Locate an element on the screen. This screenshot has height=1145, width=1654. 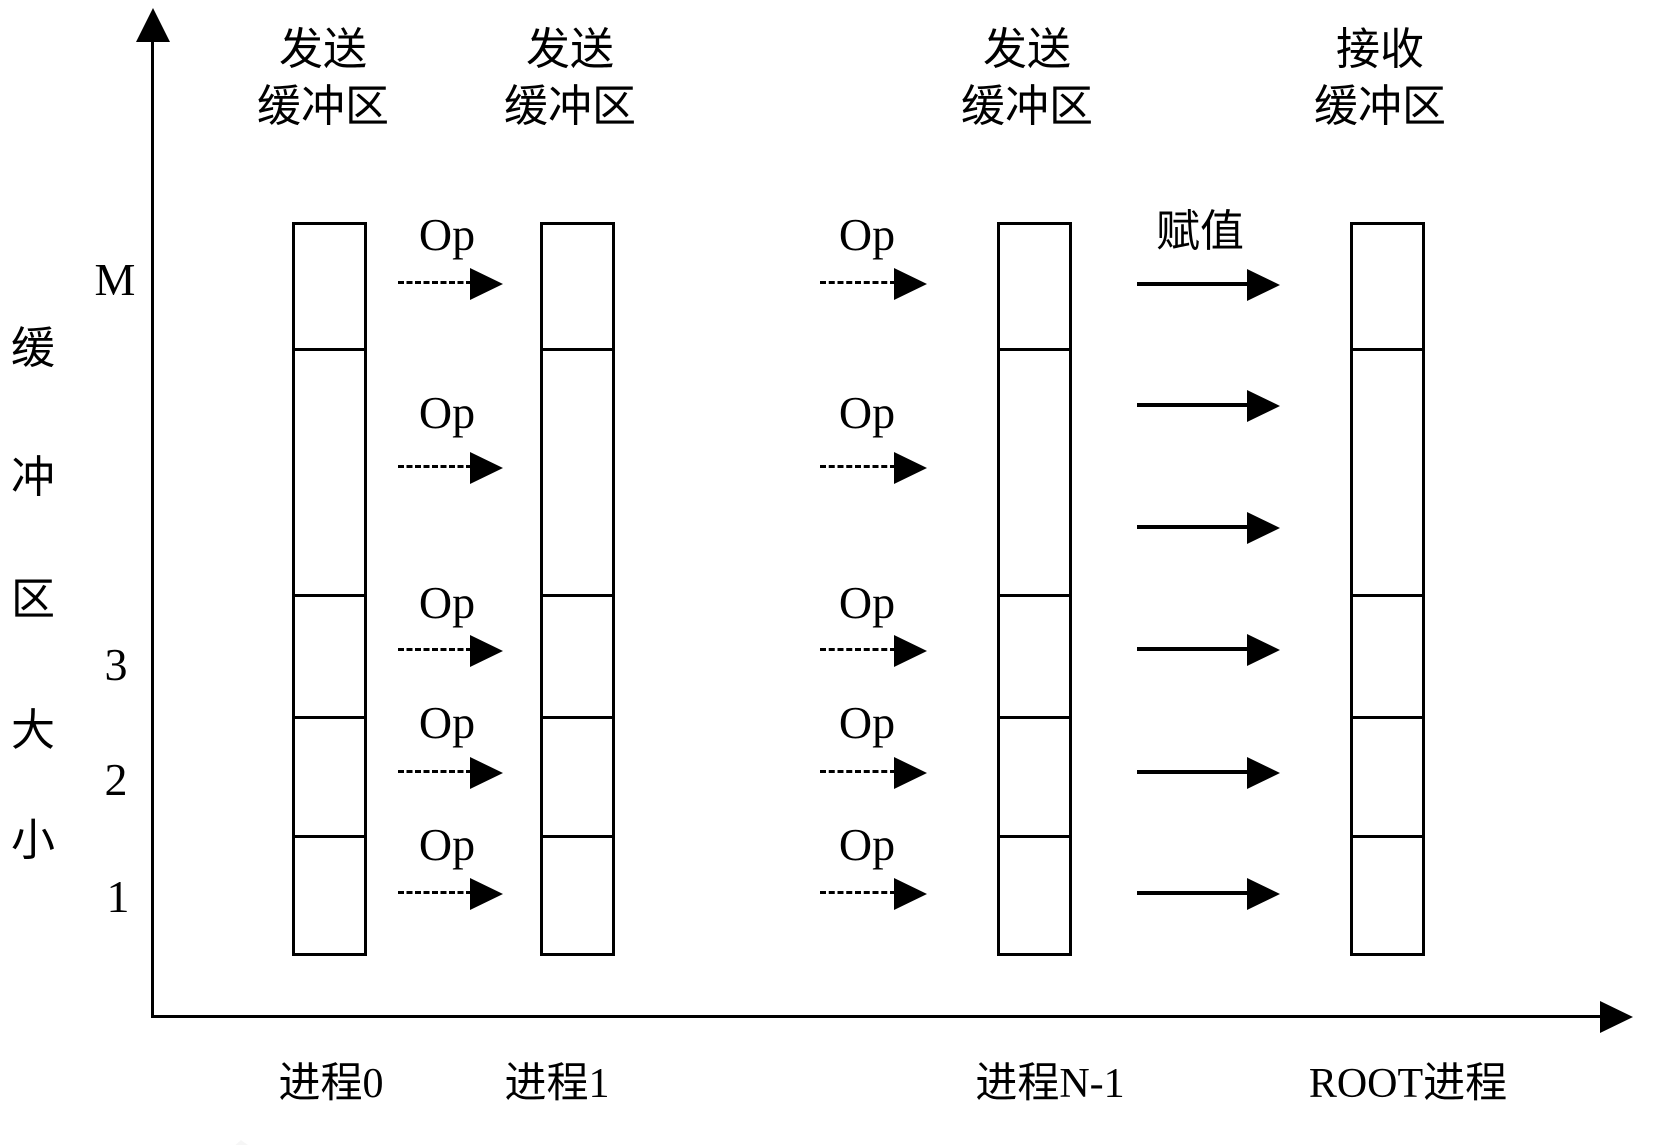
process-label-0: 进程0 is located at coordinates (331, 1084).